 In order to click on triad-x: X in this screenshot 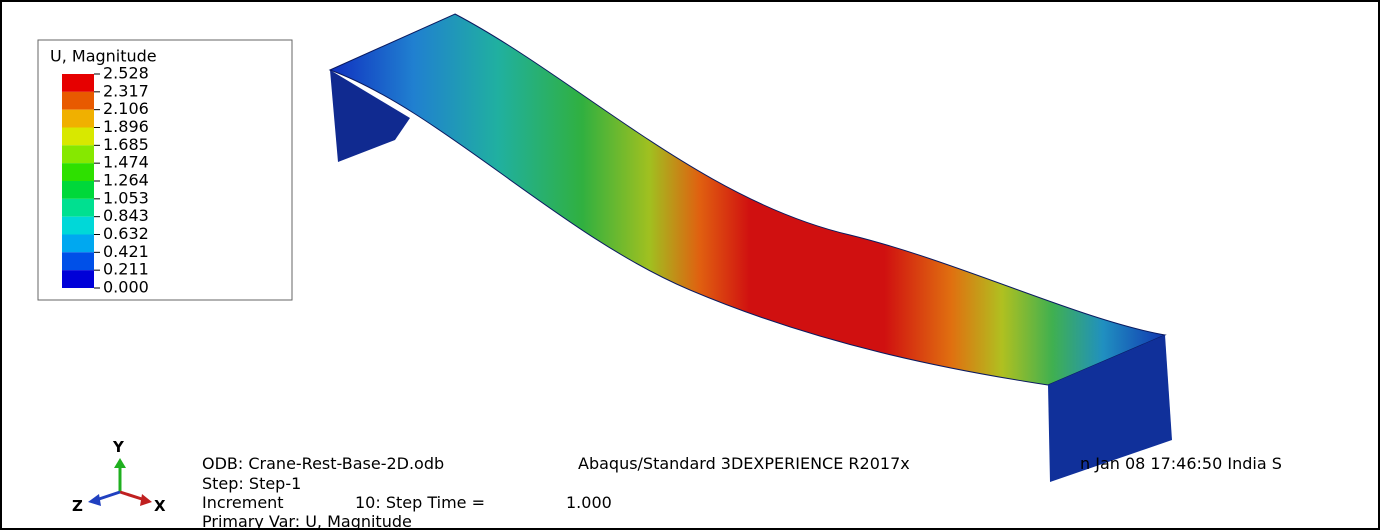, I will do `click(160, 506)`.